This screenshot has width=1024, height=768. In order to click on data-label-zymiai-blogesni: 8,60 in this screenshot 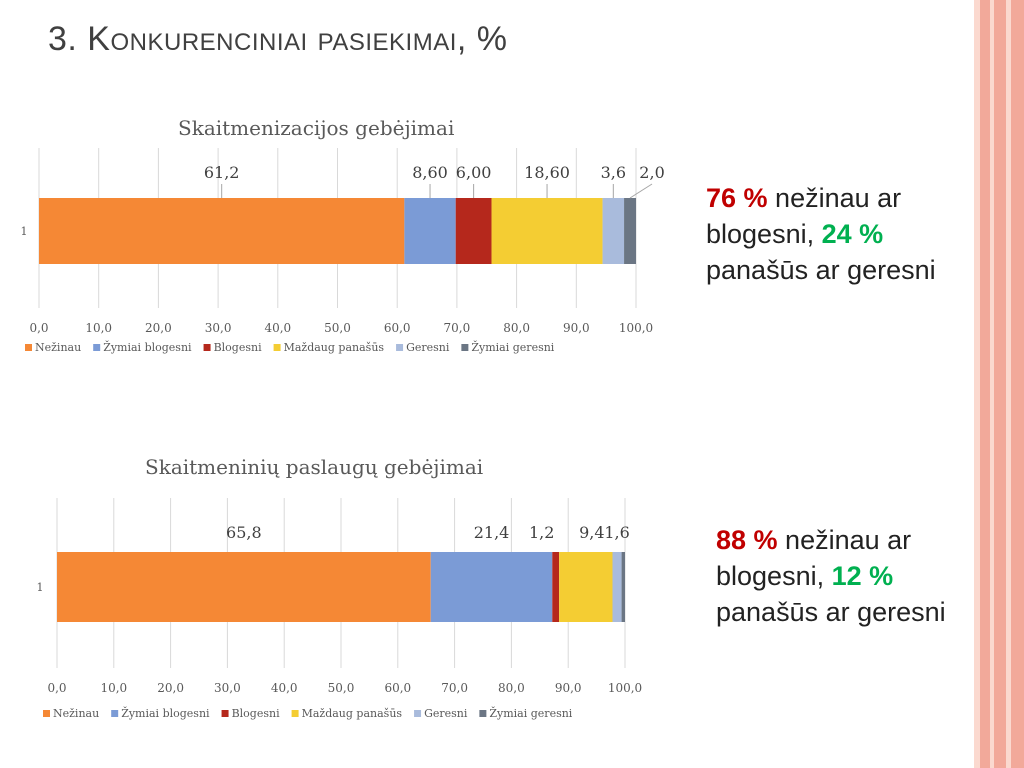, I will do `click(430, 172)`.